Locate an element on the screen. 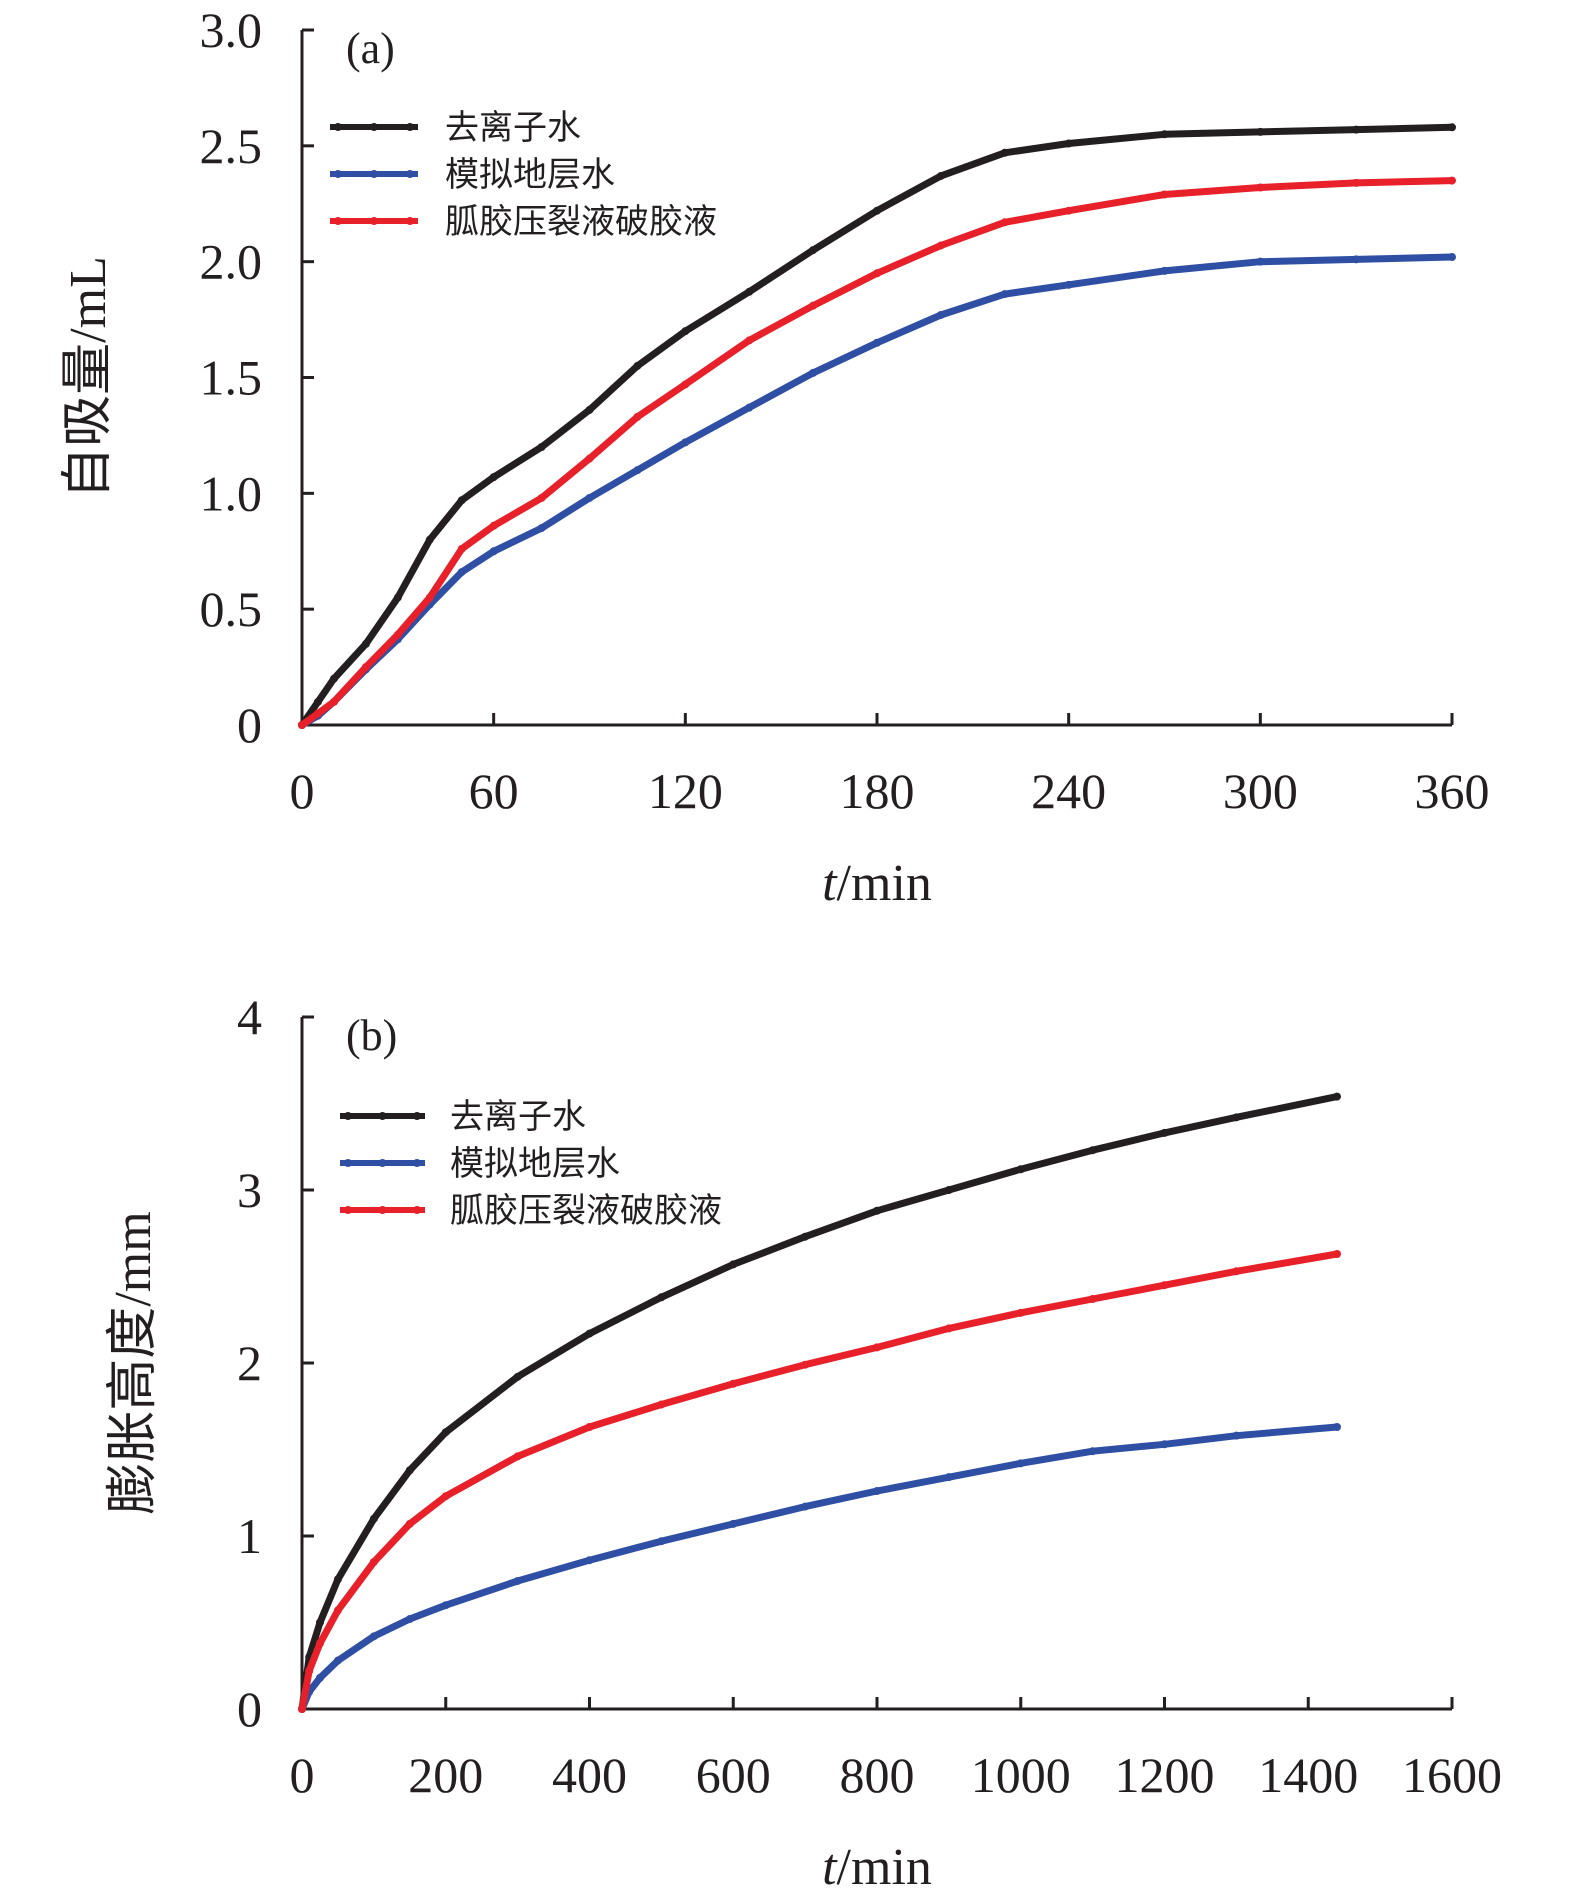 This screenshot has width=1575, height=1894. chart-a-x-tick-label: 360 is located at coordinates (1452, 791).